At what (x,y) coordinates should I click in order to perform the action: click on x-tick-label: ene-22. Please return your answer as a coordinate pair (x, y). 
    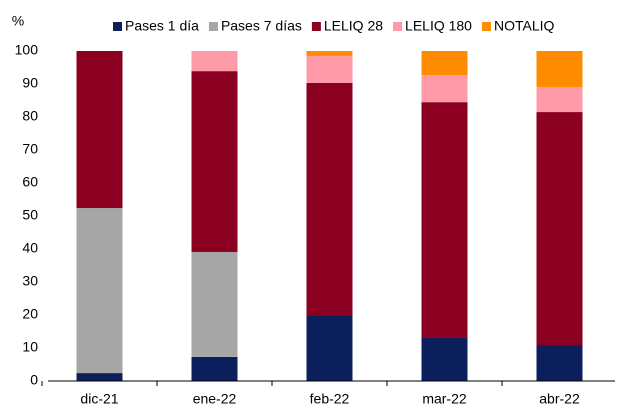
    Looking at the image, I should click on (215, 399).